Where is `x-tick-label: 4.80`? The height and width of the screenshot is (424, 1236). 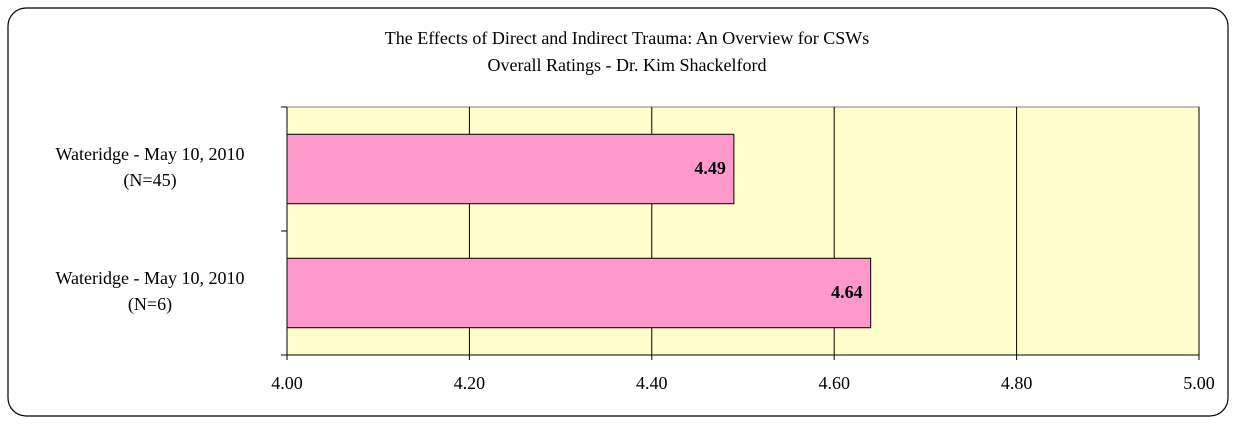 x-tick-label: 4.80 is located at coordinates (1017, 383).